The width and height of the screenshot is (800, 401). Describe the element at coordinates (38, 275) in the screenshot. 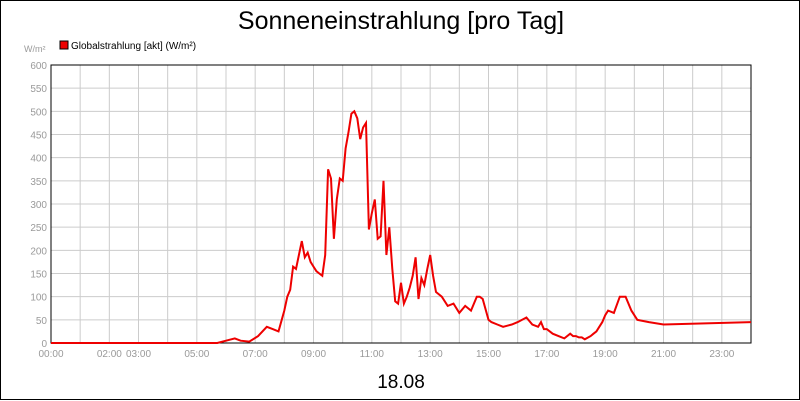

I see `y-tick-label: 150` at that location.